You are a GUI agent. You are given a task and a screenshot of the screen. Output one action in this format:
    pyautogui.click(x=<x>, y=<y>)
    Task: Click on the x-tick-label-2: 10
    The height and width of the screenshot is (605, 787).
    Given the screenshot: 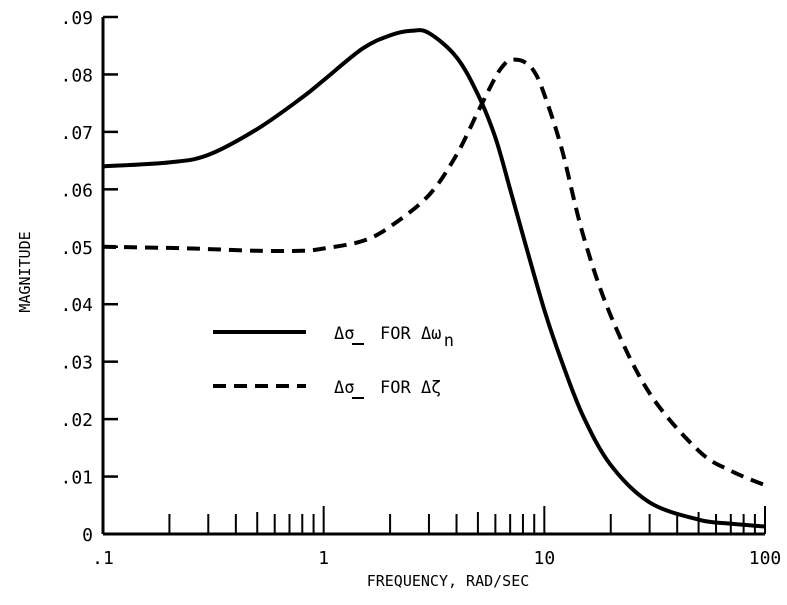 What is the action you would take?
    pyautogui.click(x=544, y=558)
    